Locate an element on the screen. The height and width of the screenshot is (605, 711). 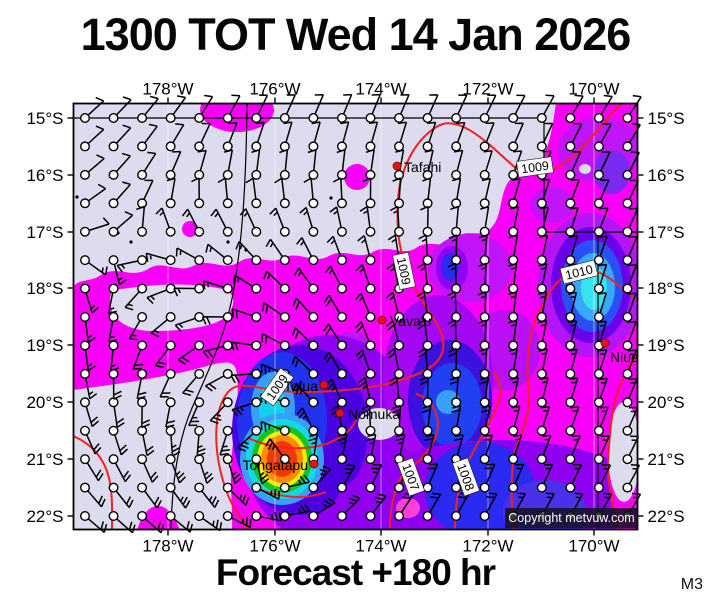
lon-tick-label: 178°W is located at coordinates (167, 546).